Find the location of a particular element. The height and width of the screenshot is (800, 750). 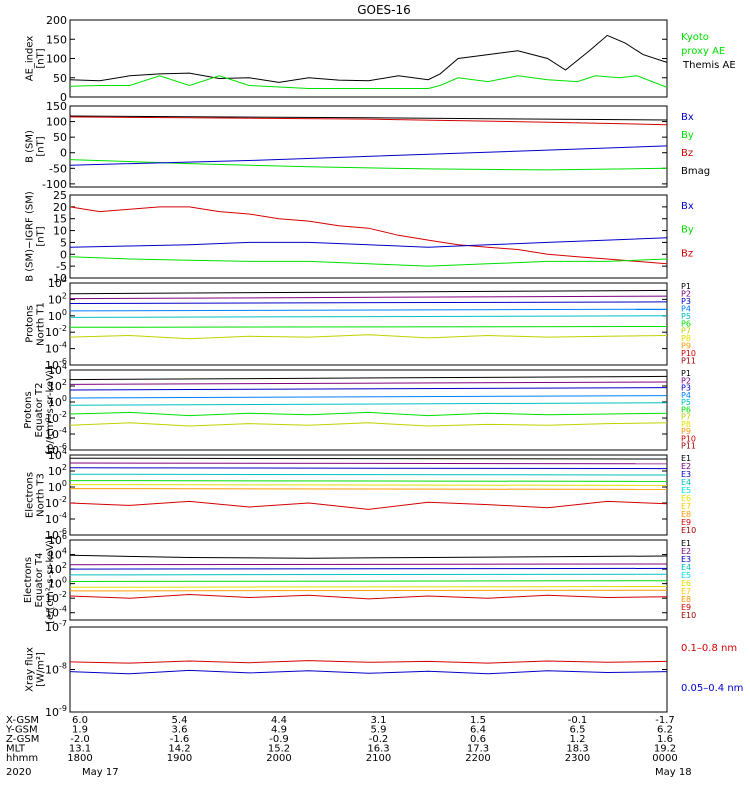

legend-entry: P1 is located at coordinates (686, 286).